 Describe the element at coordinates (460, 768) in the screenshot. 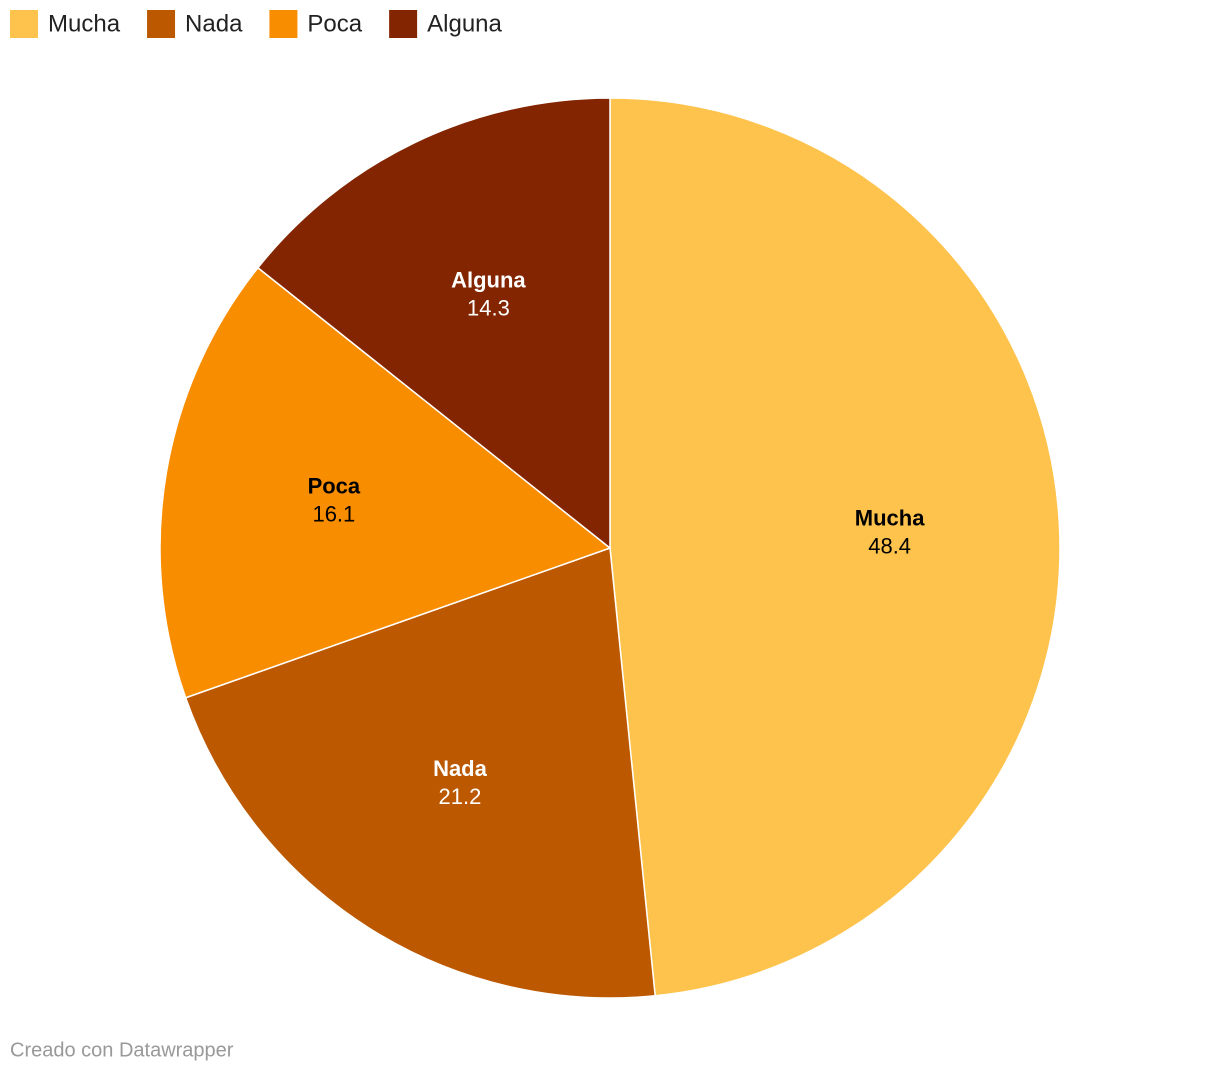

I see `slice-label: Nada` at that location.